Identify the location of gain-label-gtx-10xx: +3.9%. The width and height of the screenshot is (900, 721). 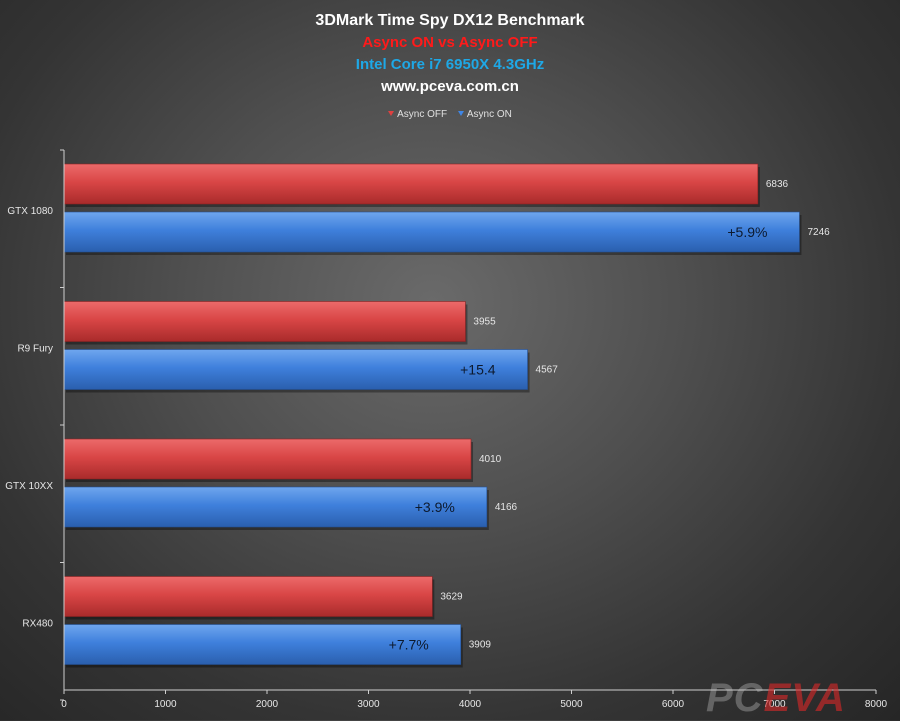
(435, 507).